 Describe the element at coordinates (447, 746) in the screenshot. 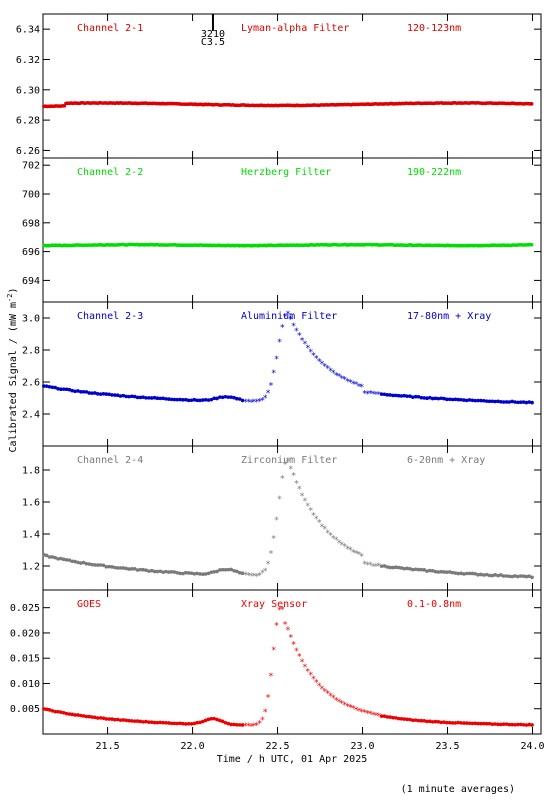

I see `x-tick-label: 23.5` at that location.